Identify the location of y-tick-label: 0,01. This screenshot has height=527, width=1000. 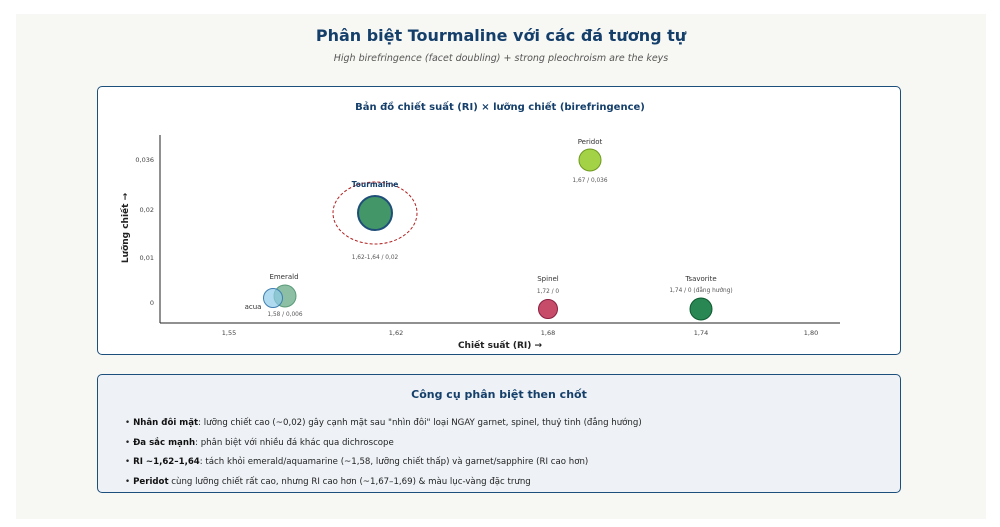
(147, 258).